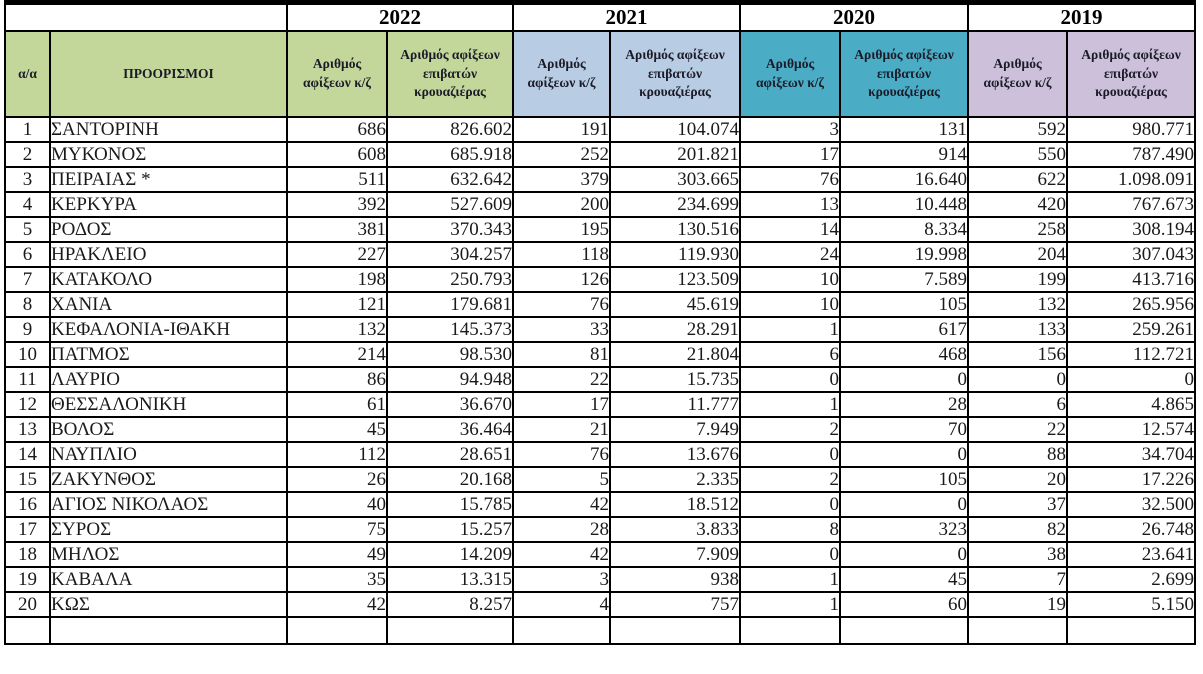 This screenshot has width=1203, height=674. Describe the element at coordinates (337, 129) in the screenshot. I see `value-cell-ships-2022: 686` at that location.